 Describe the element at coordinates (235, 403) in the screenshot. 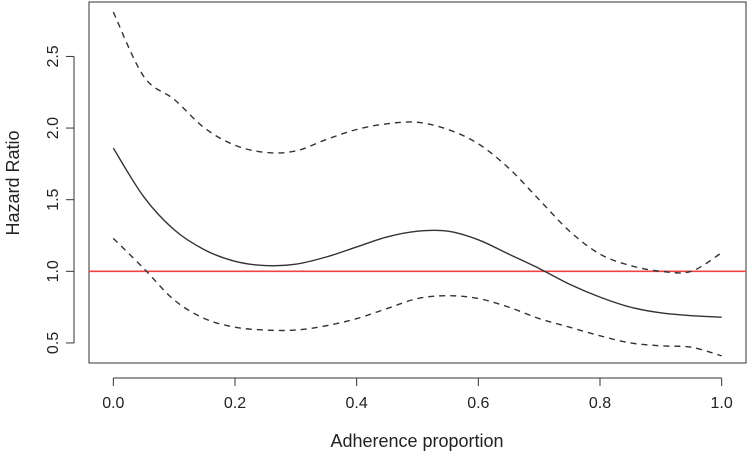

I see `x-tick-label: 0.2` at that location.